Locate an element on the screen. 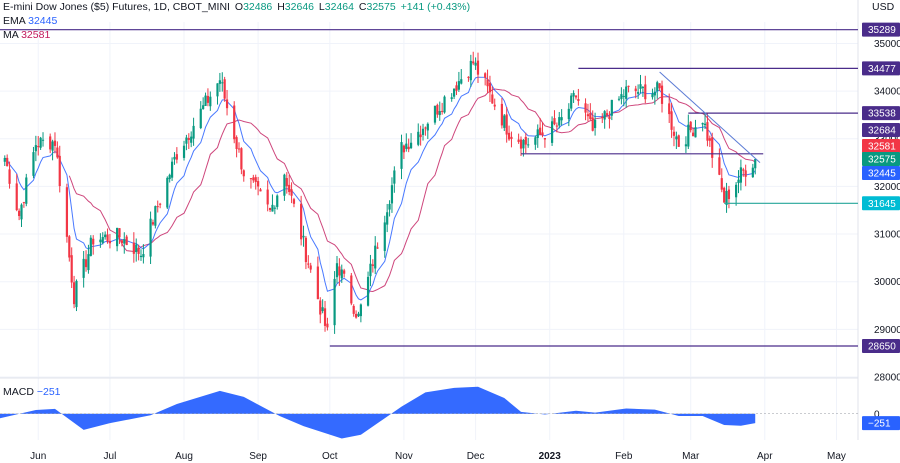 The width and height of the screenshot is (900, 463). ma-value: 32581 is located at coordinates (36, 35).